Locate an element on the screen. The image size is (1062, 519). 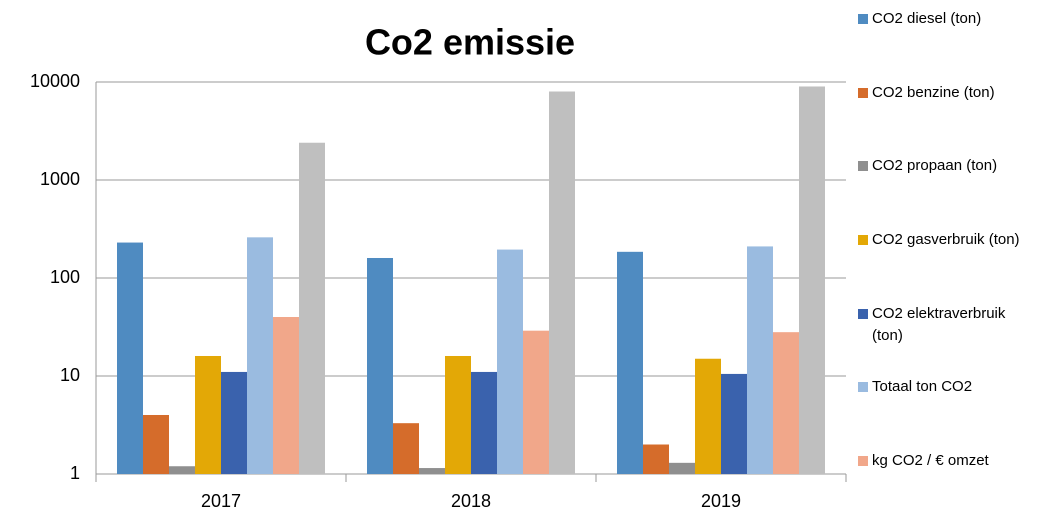
x-tick-label: 2018 is located at coordinates (471, 501).